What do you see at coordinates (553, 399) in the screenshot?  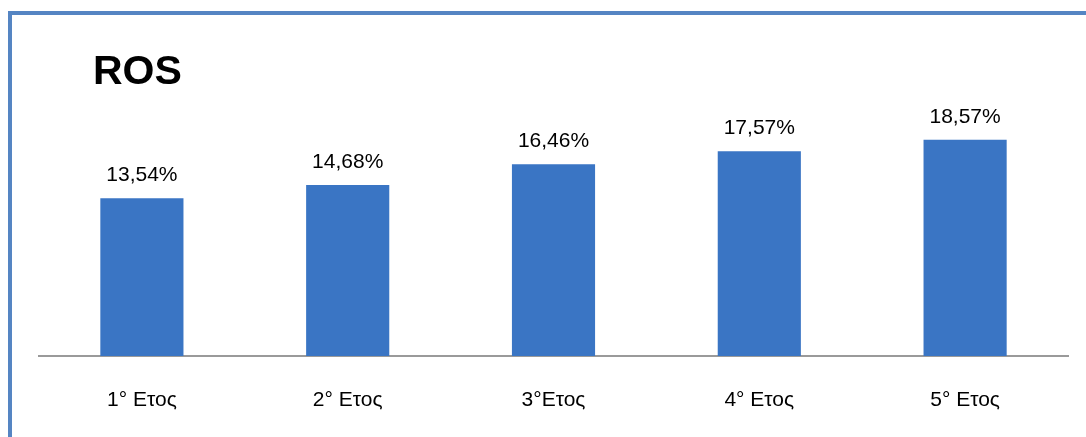 I see `x-tick-label: 3°Ετος` at bounding box center [553, 399].